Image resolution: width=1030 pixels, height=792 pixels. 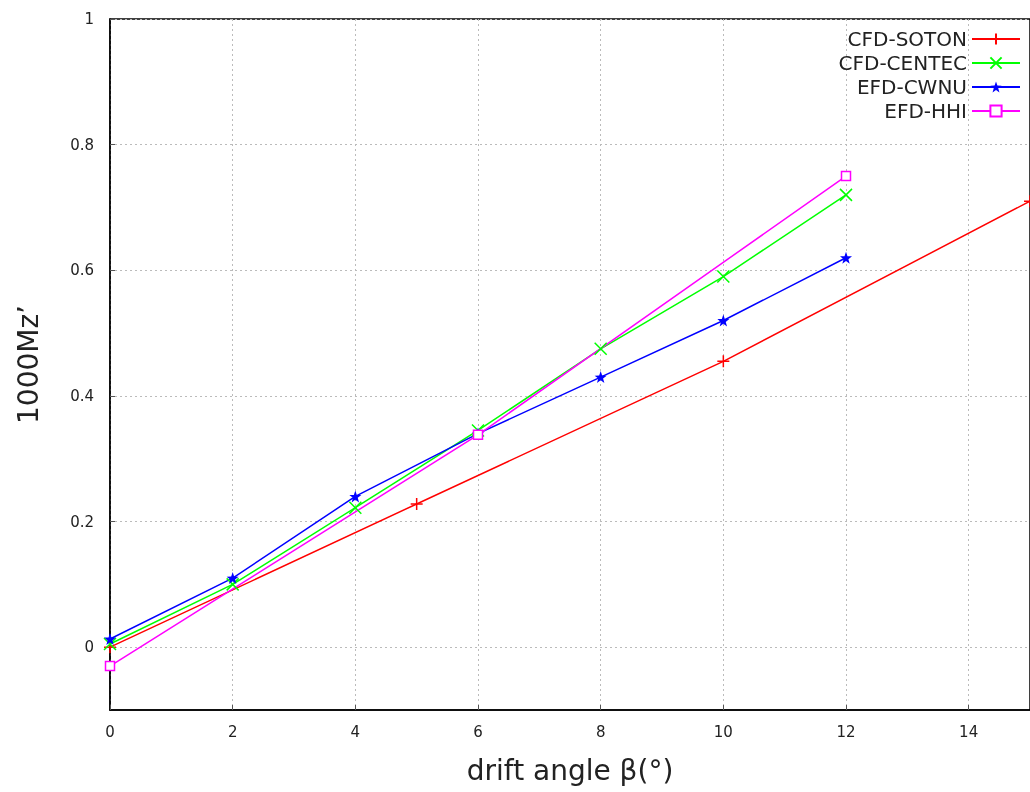 What do you see at coordinates (82, 521) in the screenshot?
I see `y-tick-label: 0.2` at bounding box center [82, 521].